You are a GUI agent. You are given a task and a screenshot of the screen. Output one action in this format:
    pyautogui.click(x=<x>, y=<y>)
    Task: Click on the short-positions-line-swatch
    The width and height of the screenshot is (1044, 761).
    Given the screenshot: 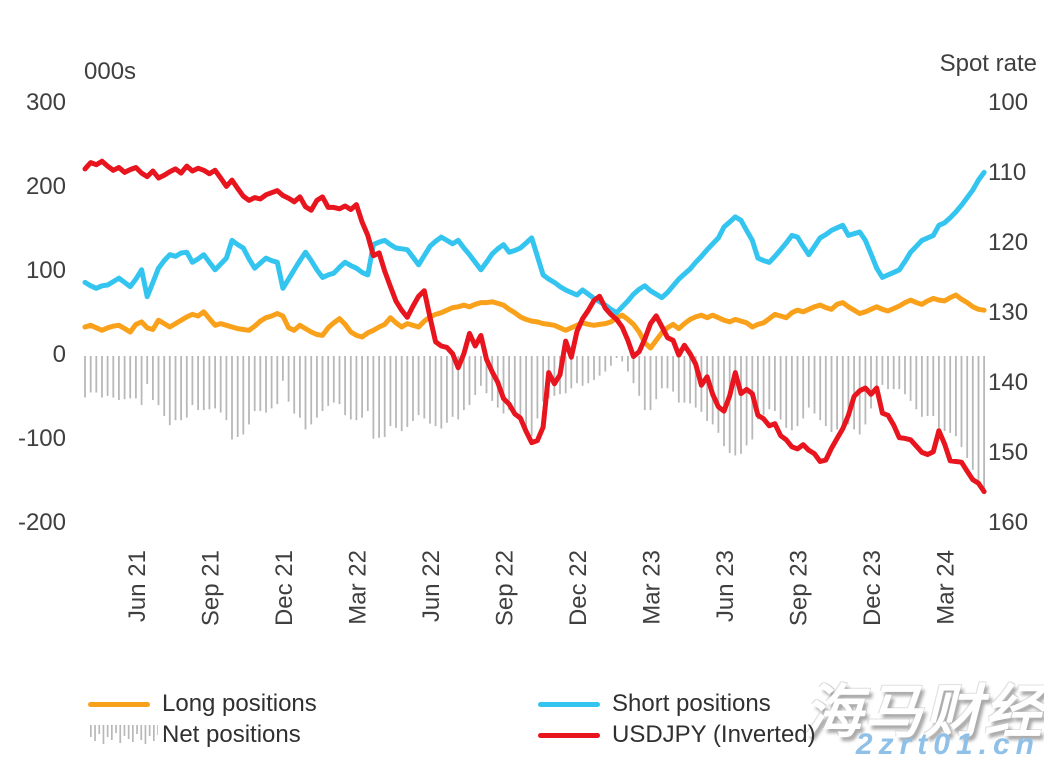 What is the action you would take?
    pyautogui.click(x=569, y=704)
    